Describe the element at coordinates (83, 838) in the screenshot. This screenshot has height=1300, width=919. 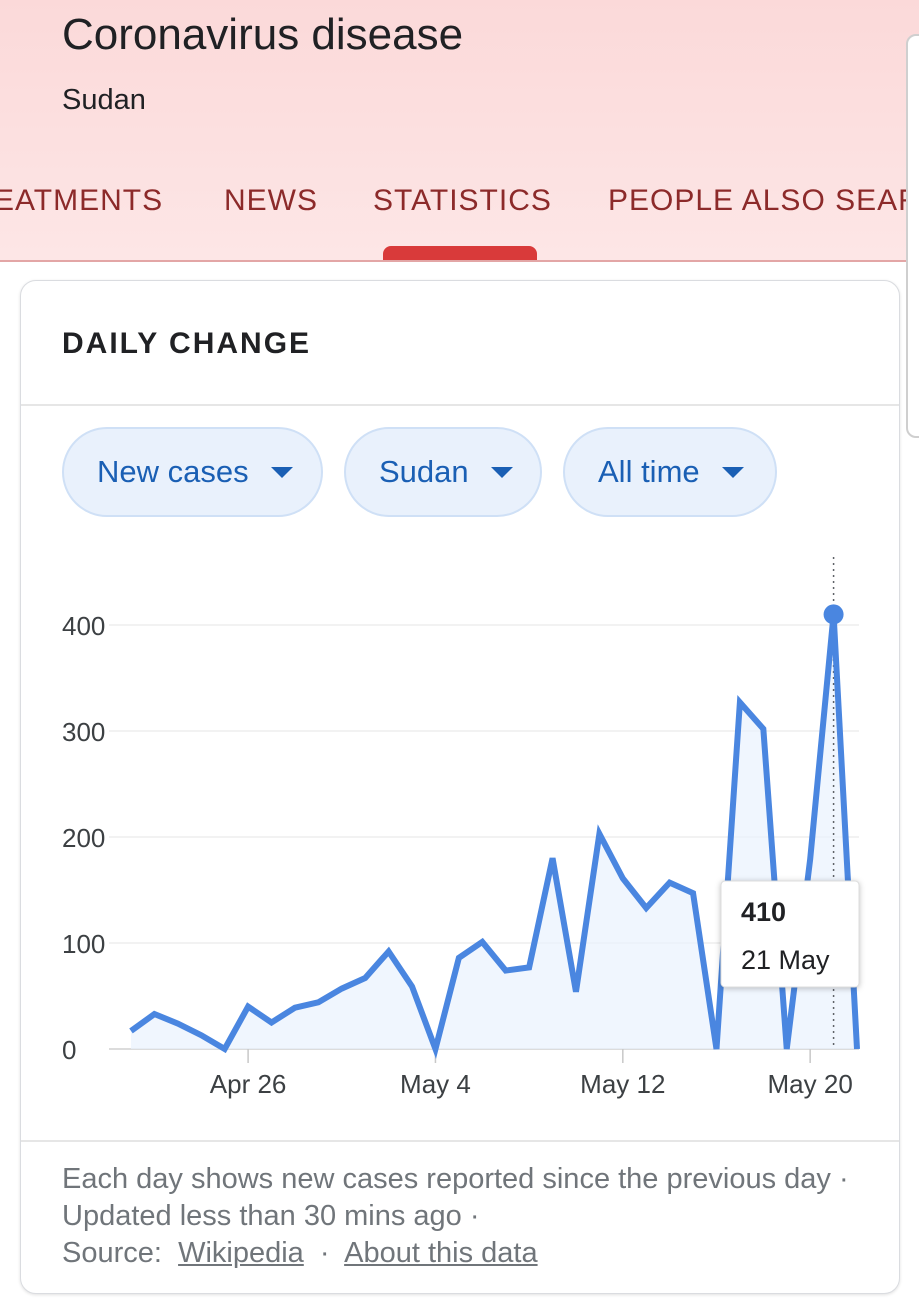
I see `y-tick-label: 200` at that location.